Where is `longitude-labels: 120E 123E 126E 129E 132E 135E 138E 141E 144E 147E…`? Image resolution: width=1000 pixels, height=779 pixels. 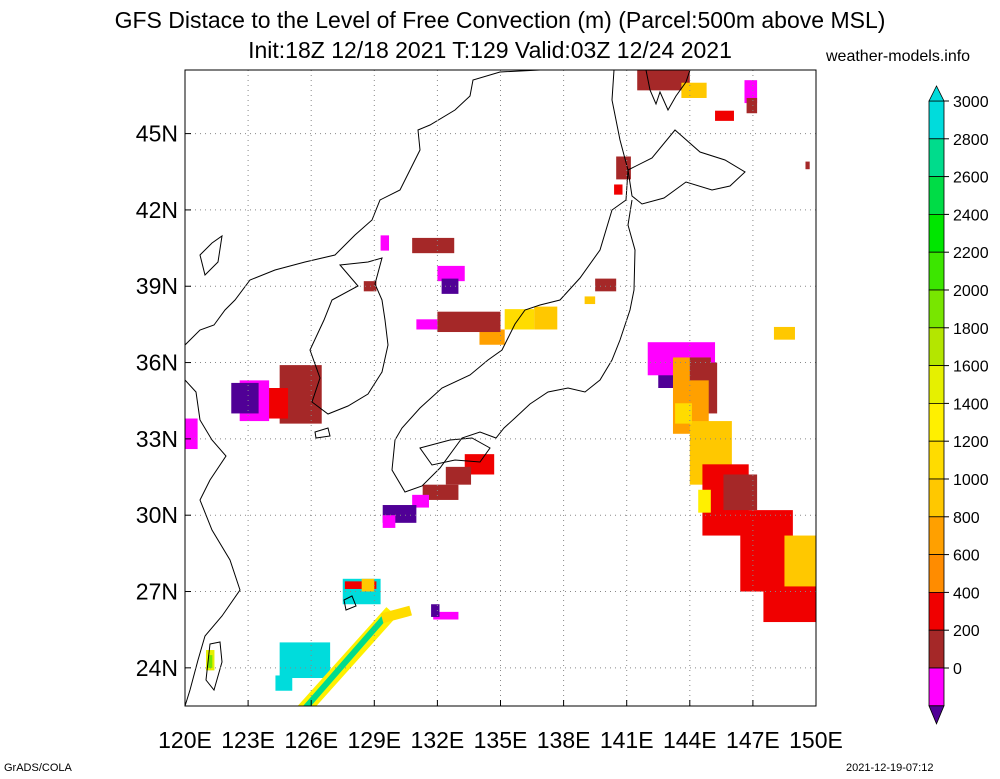 longitude-labels: 120E 123E 126E 129E 132E 135E 138E 141E 144E 147E… is located at coordinates (500, 740).